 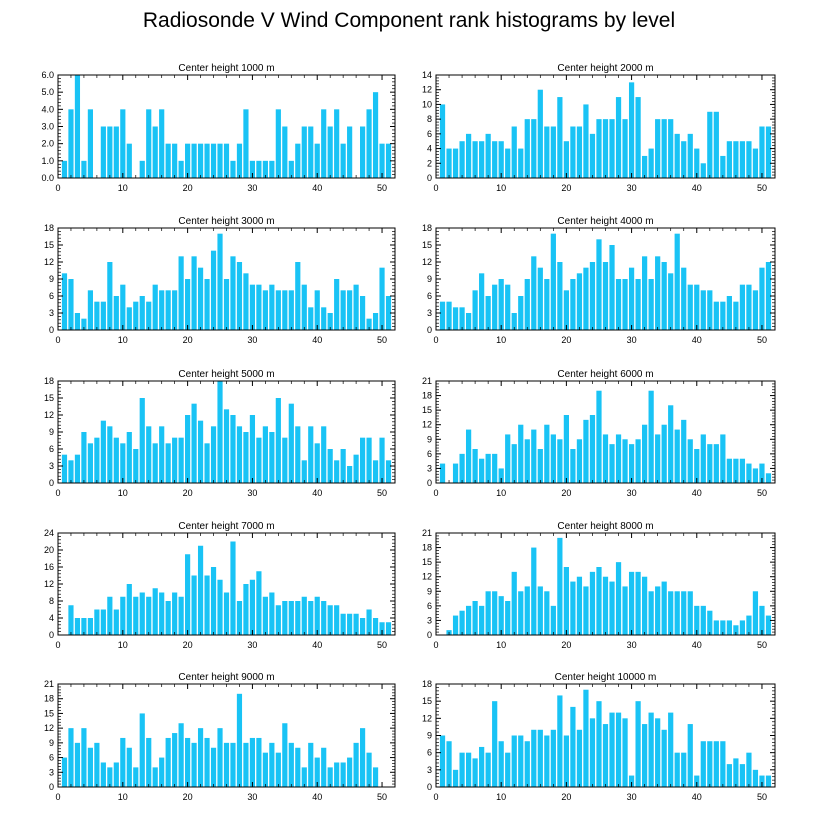 I want to click on panel-8-ytick-label: 9, so click(x=429, y=591).